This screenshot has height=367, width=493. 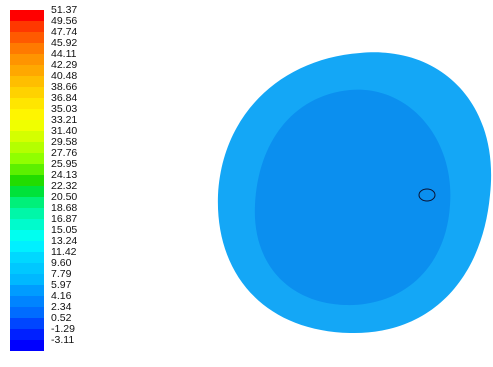 I want to click on legend-tick-label: 33.21, so click(x=64, y=120).